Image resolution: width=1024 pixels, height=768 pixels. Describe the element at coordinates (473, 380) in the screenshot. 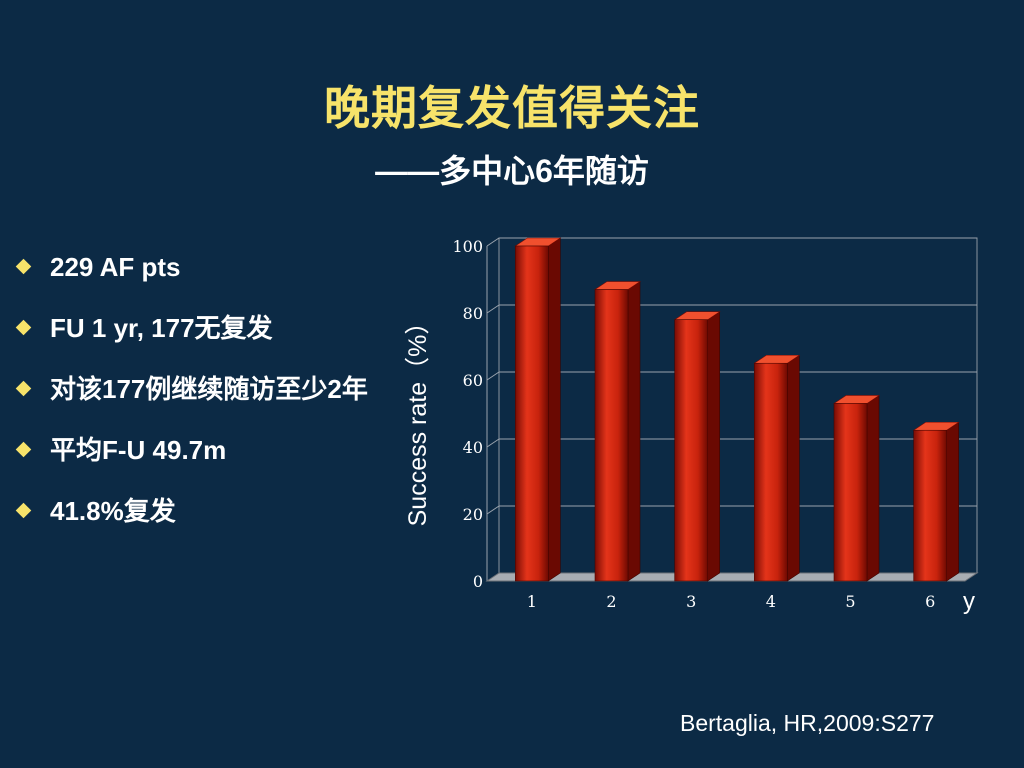

I see `y-tick-label: 60` at that location.